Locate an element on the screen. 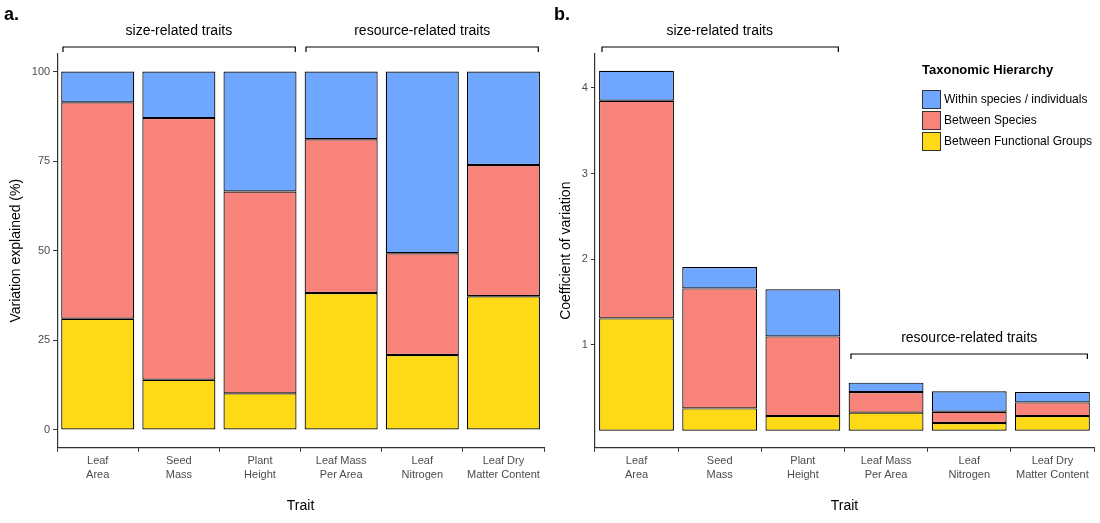 This screenshot has height=523, width=1100. y-axis-title: Coefficient of variation is located at coordinates (565, 250).